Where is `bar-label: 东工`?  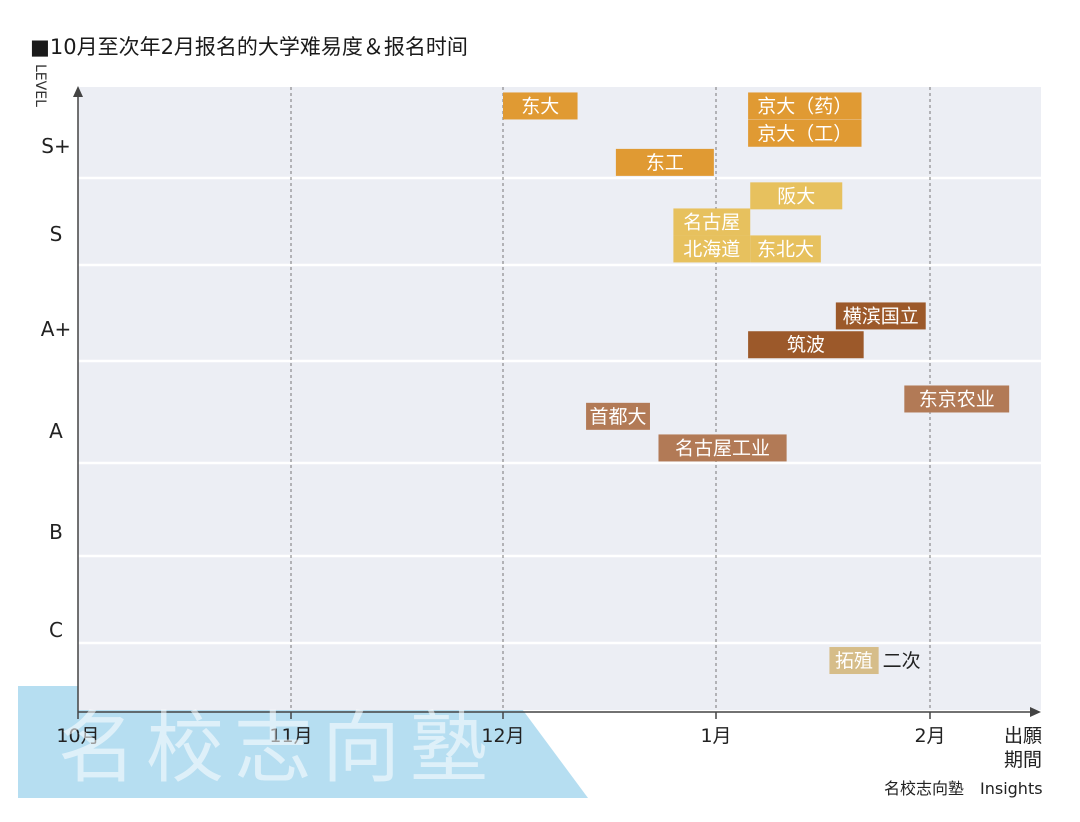 bar-label: 东工 is located at coordinates (665, 163).